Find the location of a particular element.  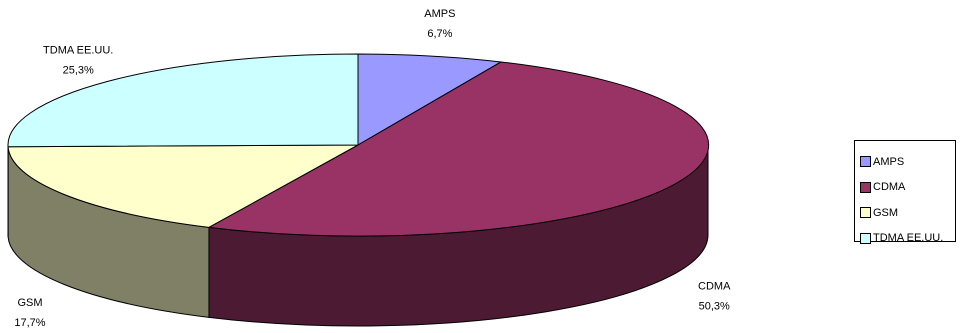

pie-slice-amps is located at coordinates (430, 99).